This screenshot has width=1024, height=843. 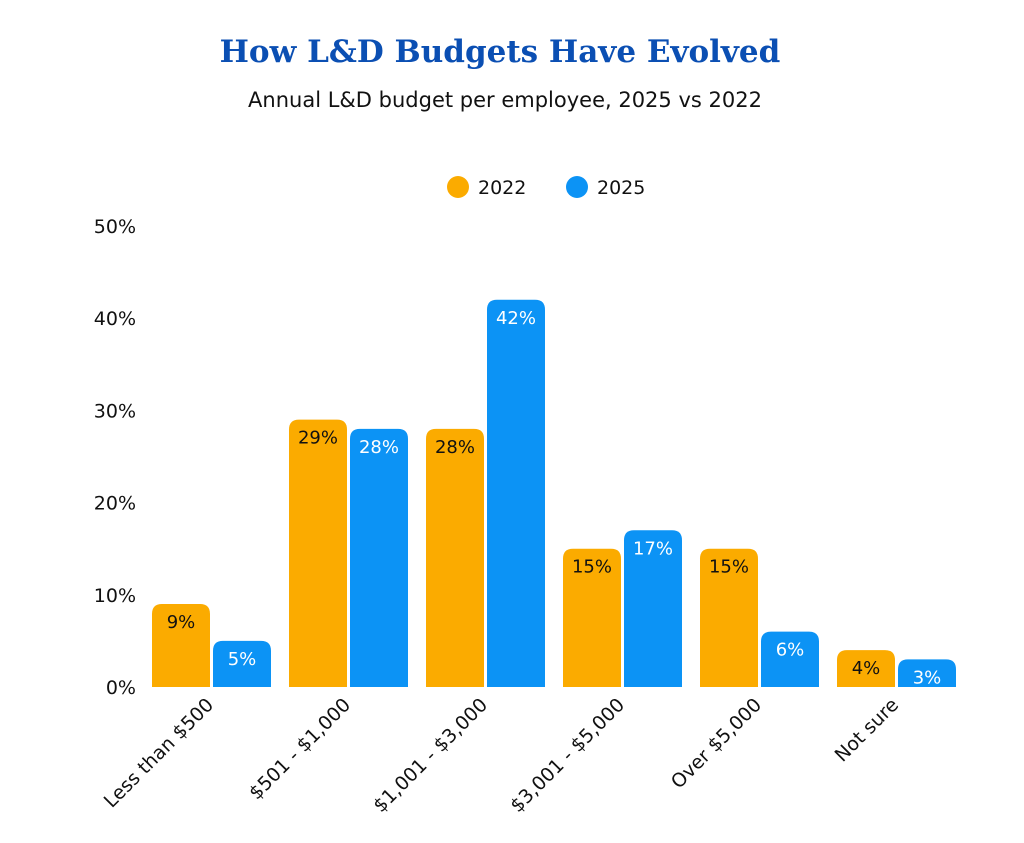 I want to click on y-tick-label: 50%, so click(x=115, y=227).